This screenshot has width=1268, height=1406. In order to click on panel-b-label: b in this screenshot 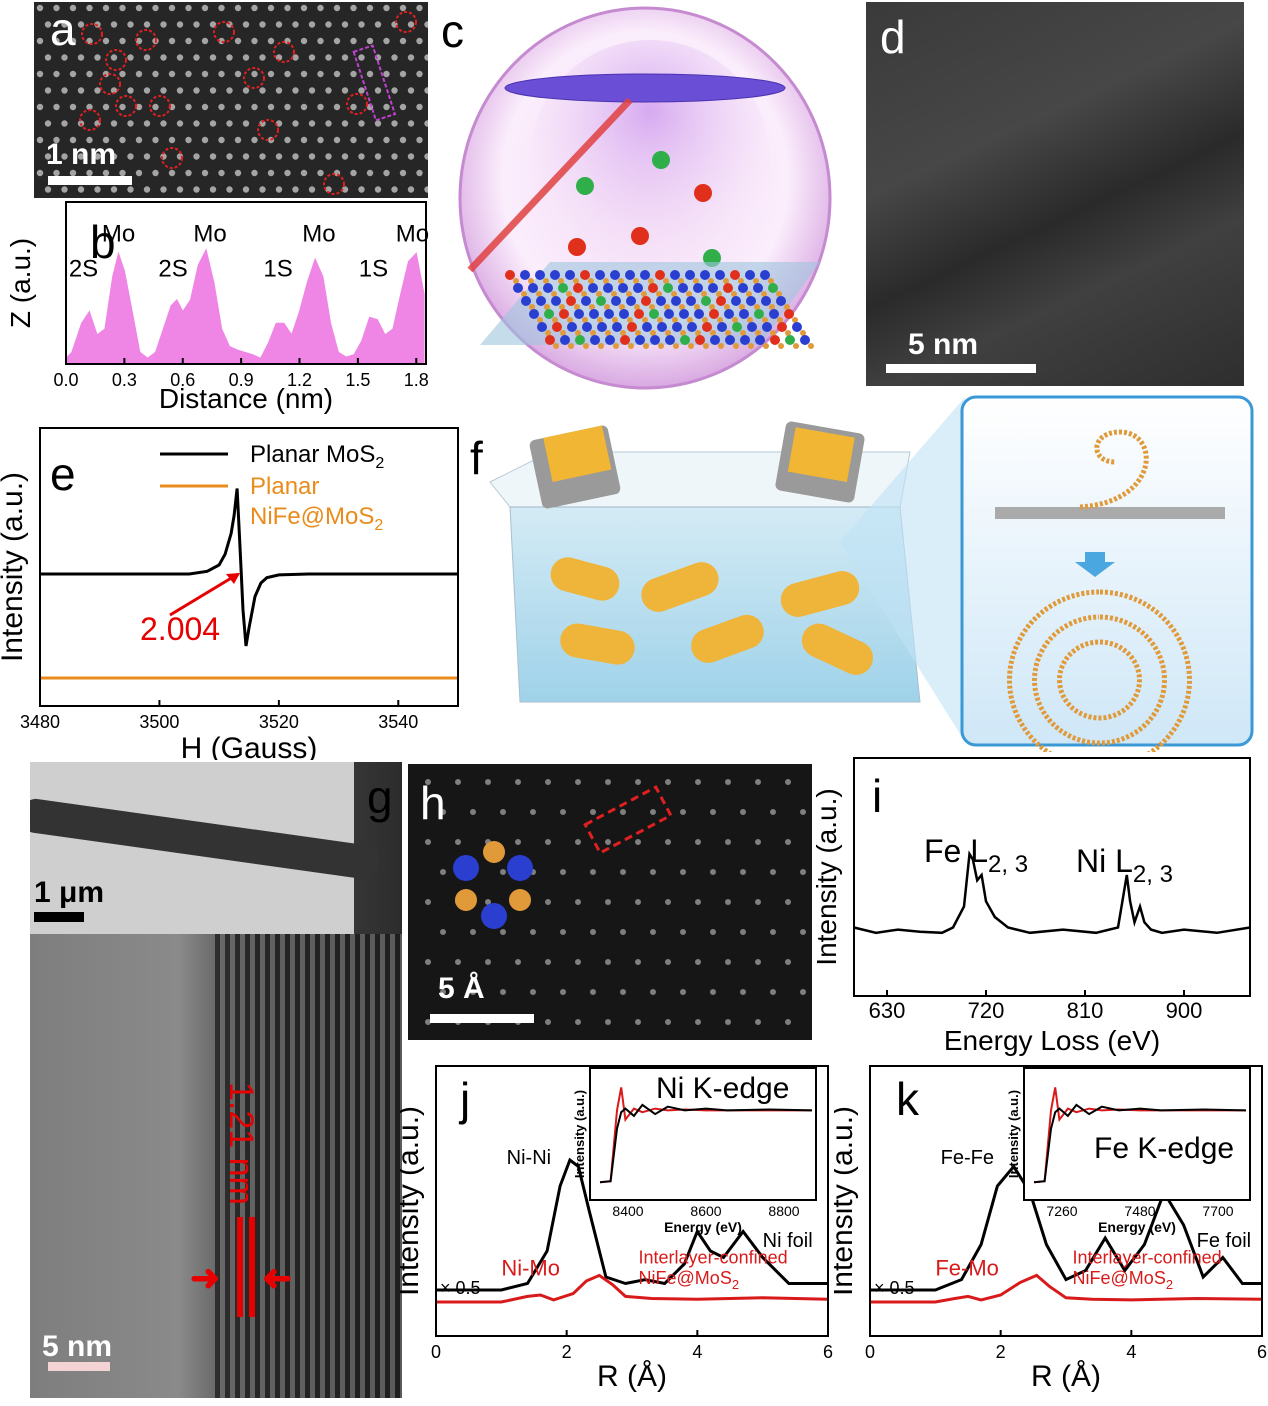, I will do `click(103, 242)`.